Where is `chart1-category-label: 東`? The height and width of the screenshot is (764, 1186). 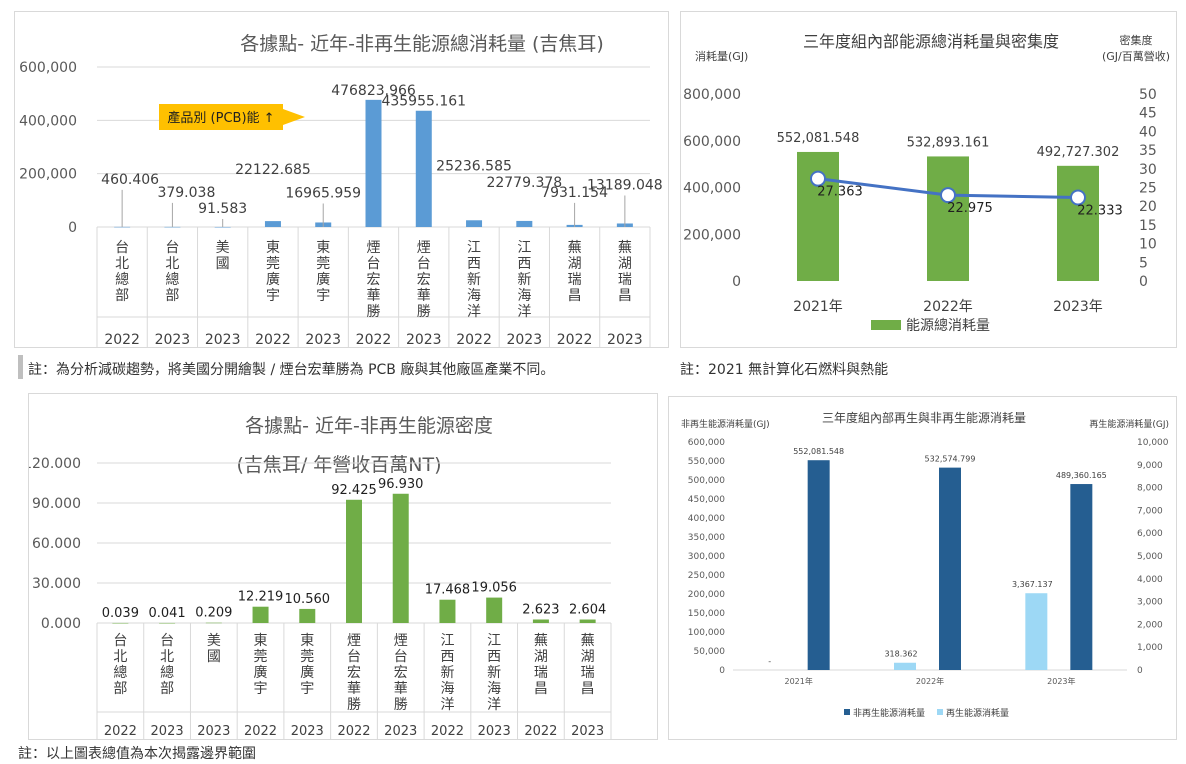 chart1-category-label: 東 is located at coordinates (273, 248).